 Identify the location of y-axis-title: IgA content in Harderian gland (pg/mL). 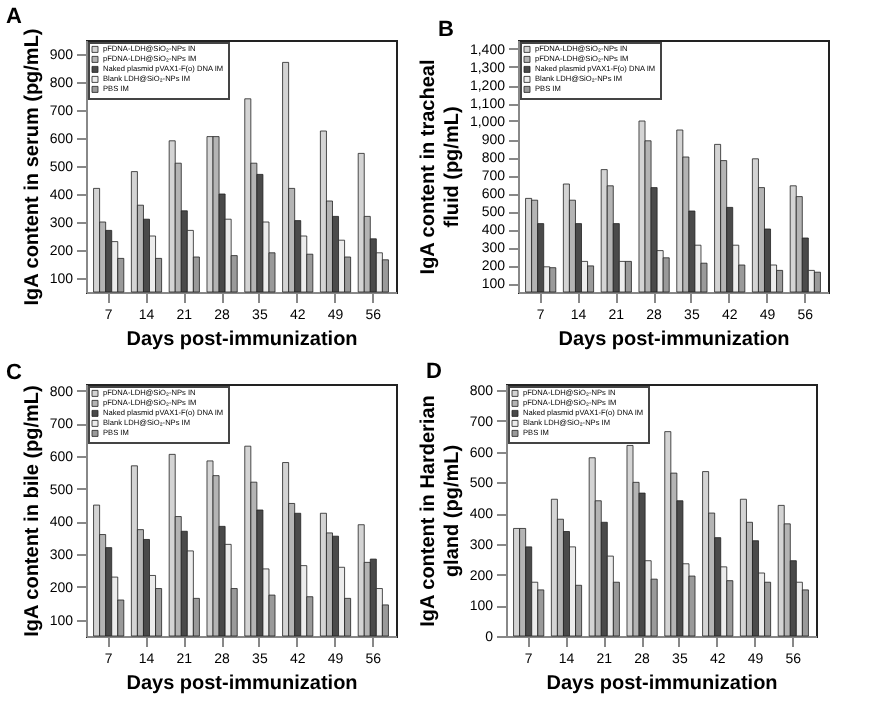
(440, 511).